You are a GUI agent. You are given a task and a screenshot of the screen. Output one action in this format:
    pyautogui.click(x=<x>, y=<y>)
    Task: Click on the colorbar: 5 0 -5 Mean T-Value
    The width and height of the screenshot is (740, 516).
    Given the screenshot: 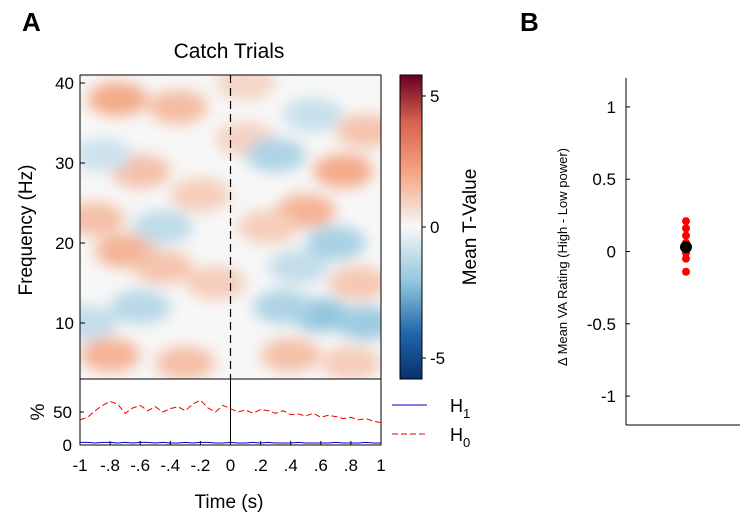 What is the action you would take?
    pyautogui.click(x=440, y=227)
    